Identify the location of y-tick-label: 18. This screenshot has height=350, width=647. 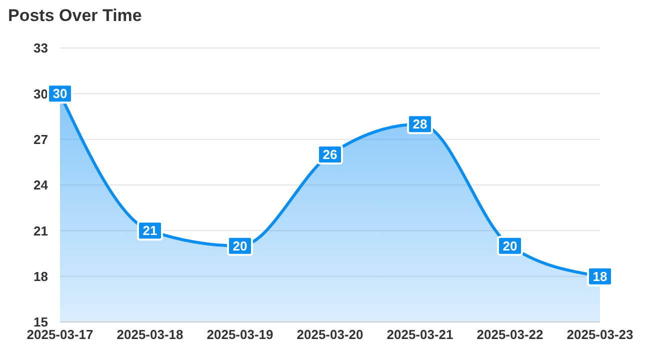
(41, 276).